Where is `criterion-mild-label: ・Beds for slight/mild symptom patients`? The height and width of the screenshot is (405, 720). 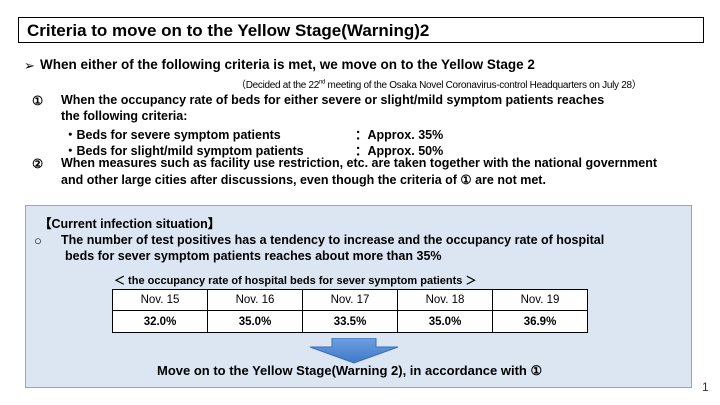
criterion-mild-label: ・Beds for slight/mild symptom patients is located at coordinates (184, 151).